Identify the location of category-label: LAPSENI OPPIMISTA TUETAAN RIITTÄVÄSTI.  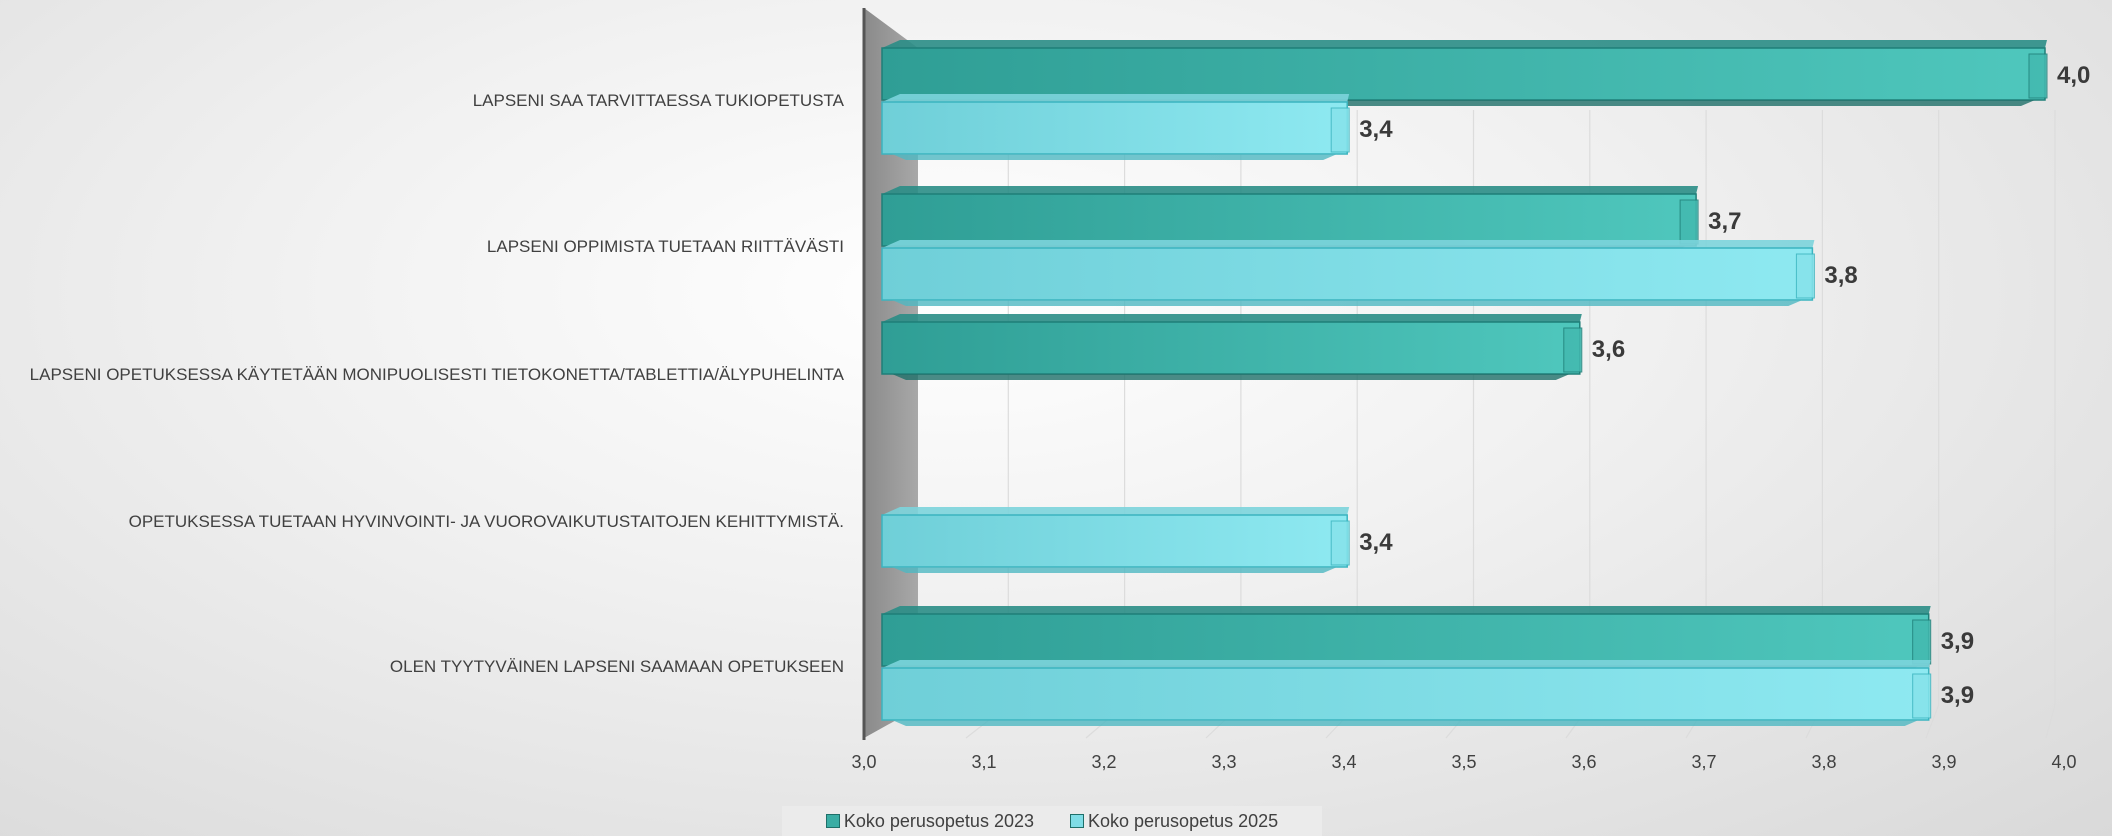
(665, 246).